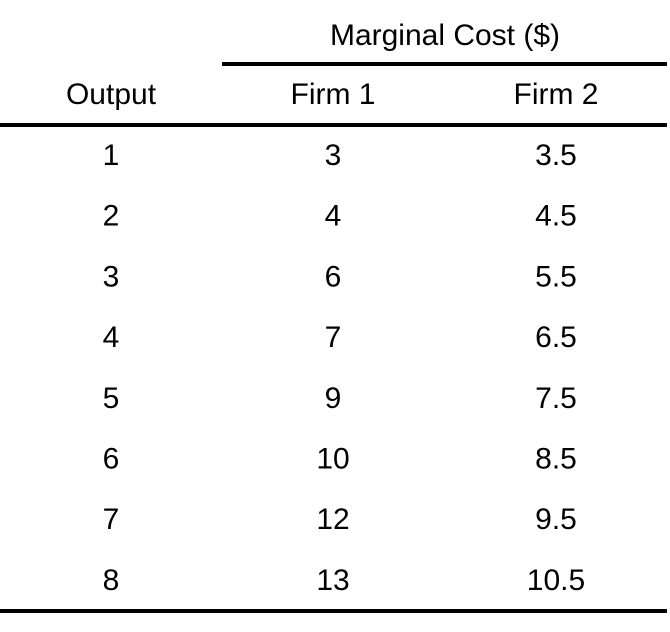 The width and height of the screenshot is (670, 632). Describe the element at coordinates (556, 155) in the screenshot. I see `cell: 3.5` at that location.